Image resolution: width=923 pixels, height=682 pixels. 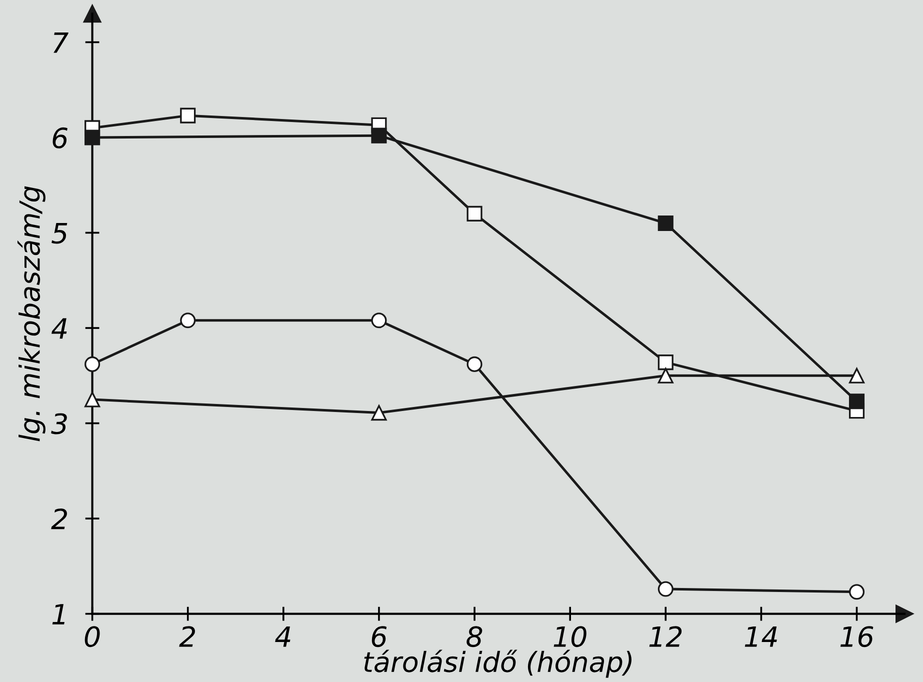 I want to click on y-tick-label: 7, so click(x=61, y=42).